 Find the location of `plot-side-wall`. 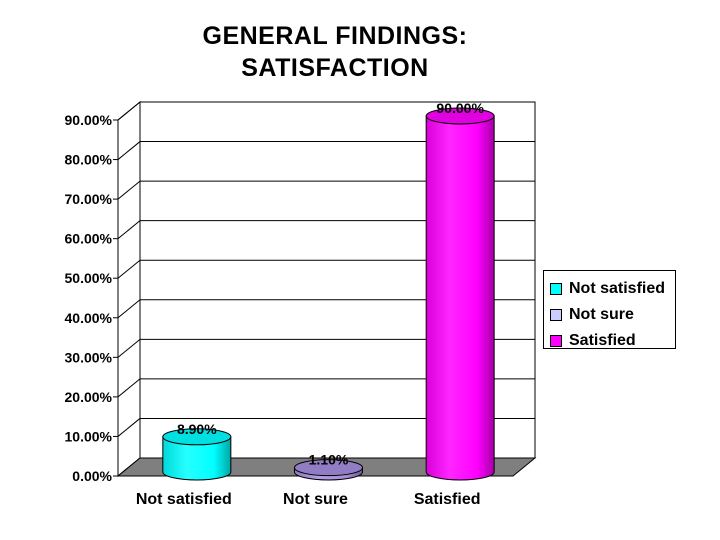

plot-side-wall is located at coordinates (129, 289).